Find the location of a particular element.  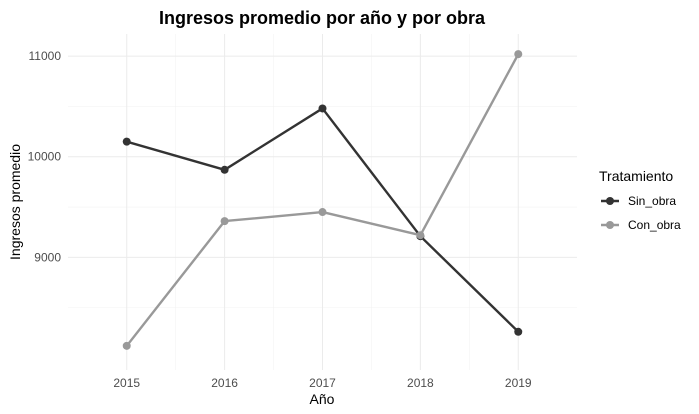

legend: Tratamiento Sin_obra Con_obra is located at coordinates (640, 200).